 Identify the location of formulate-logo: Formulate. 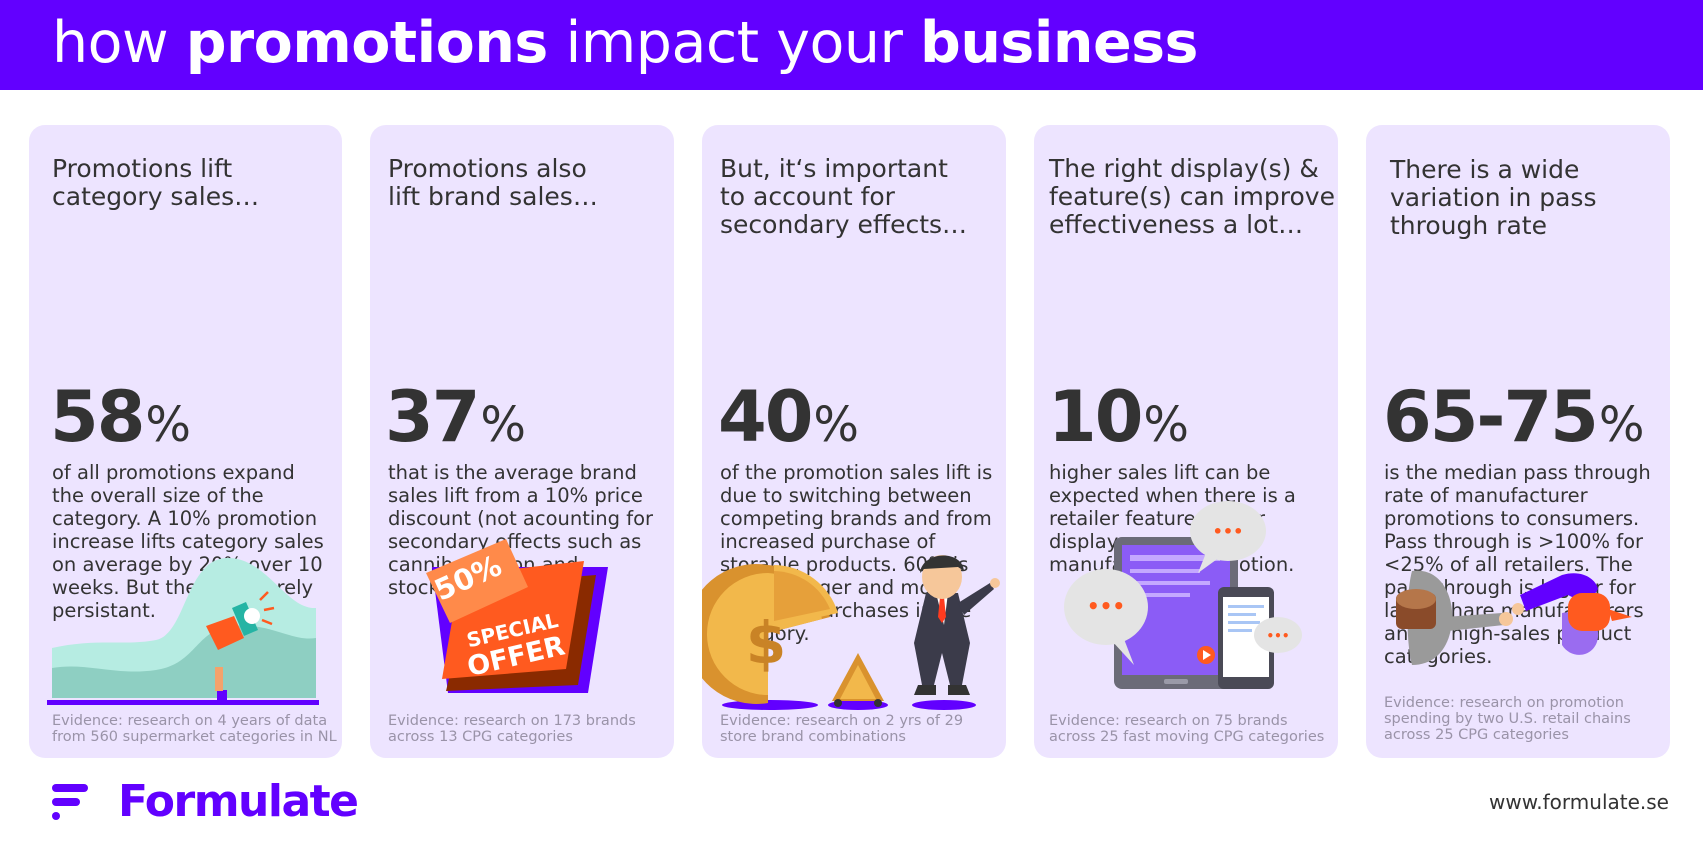
(204, 801).